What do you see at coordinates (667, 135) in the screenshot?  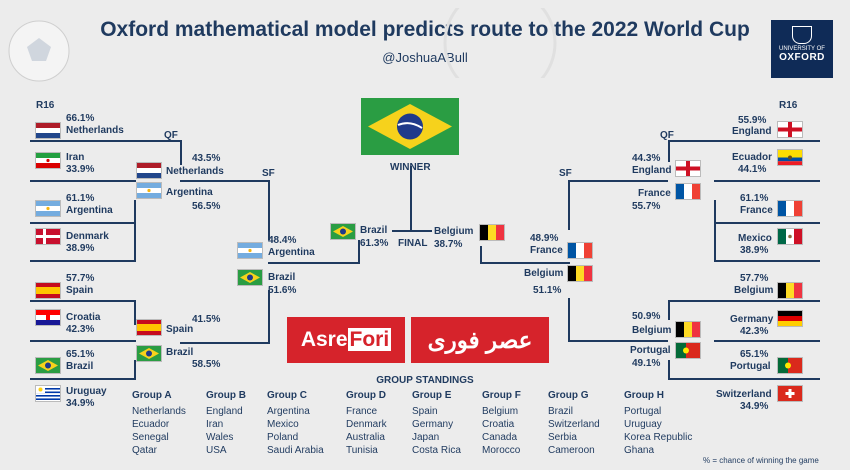 I see `round-label-qf-right: QF` at bounding box center [667, 135].